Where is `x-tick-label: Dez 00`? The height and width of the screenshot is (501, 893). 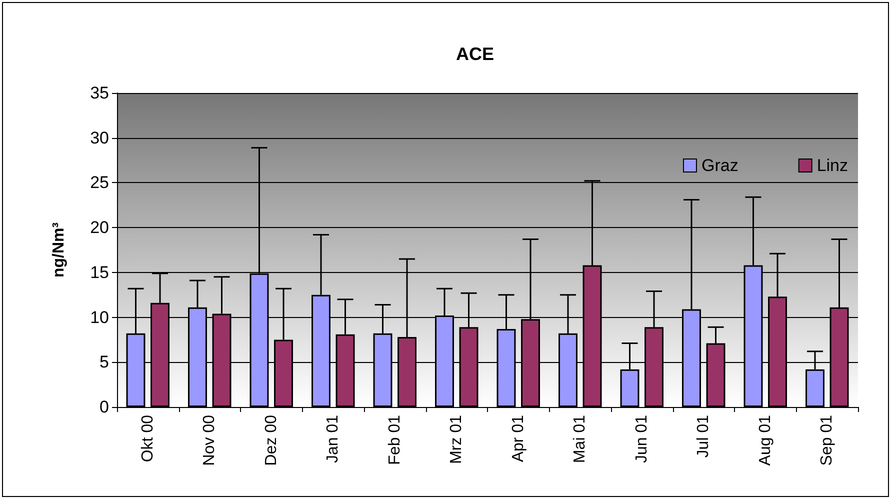 x-tick-label: Dez 00 is located at coordinates (271, 440).